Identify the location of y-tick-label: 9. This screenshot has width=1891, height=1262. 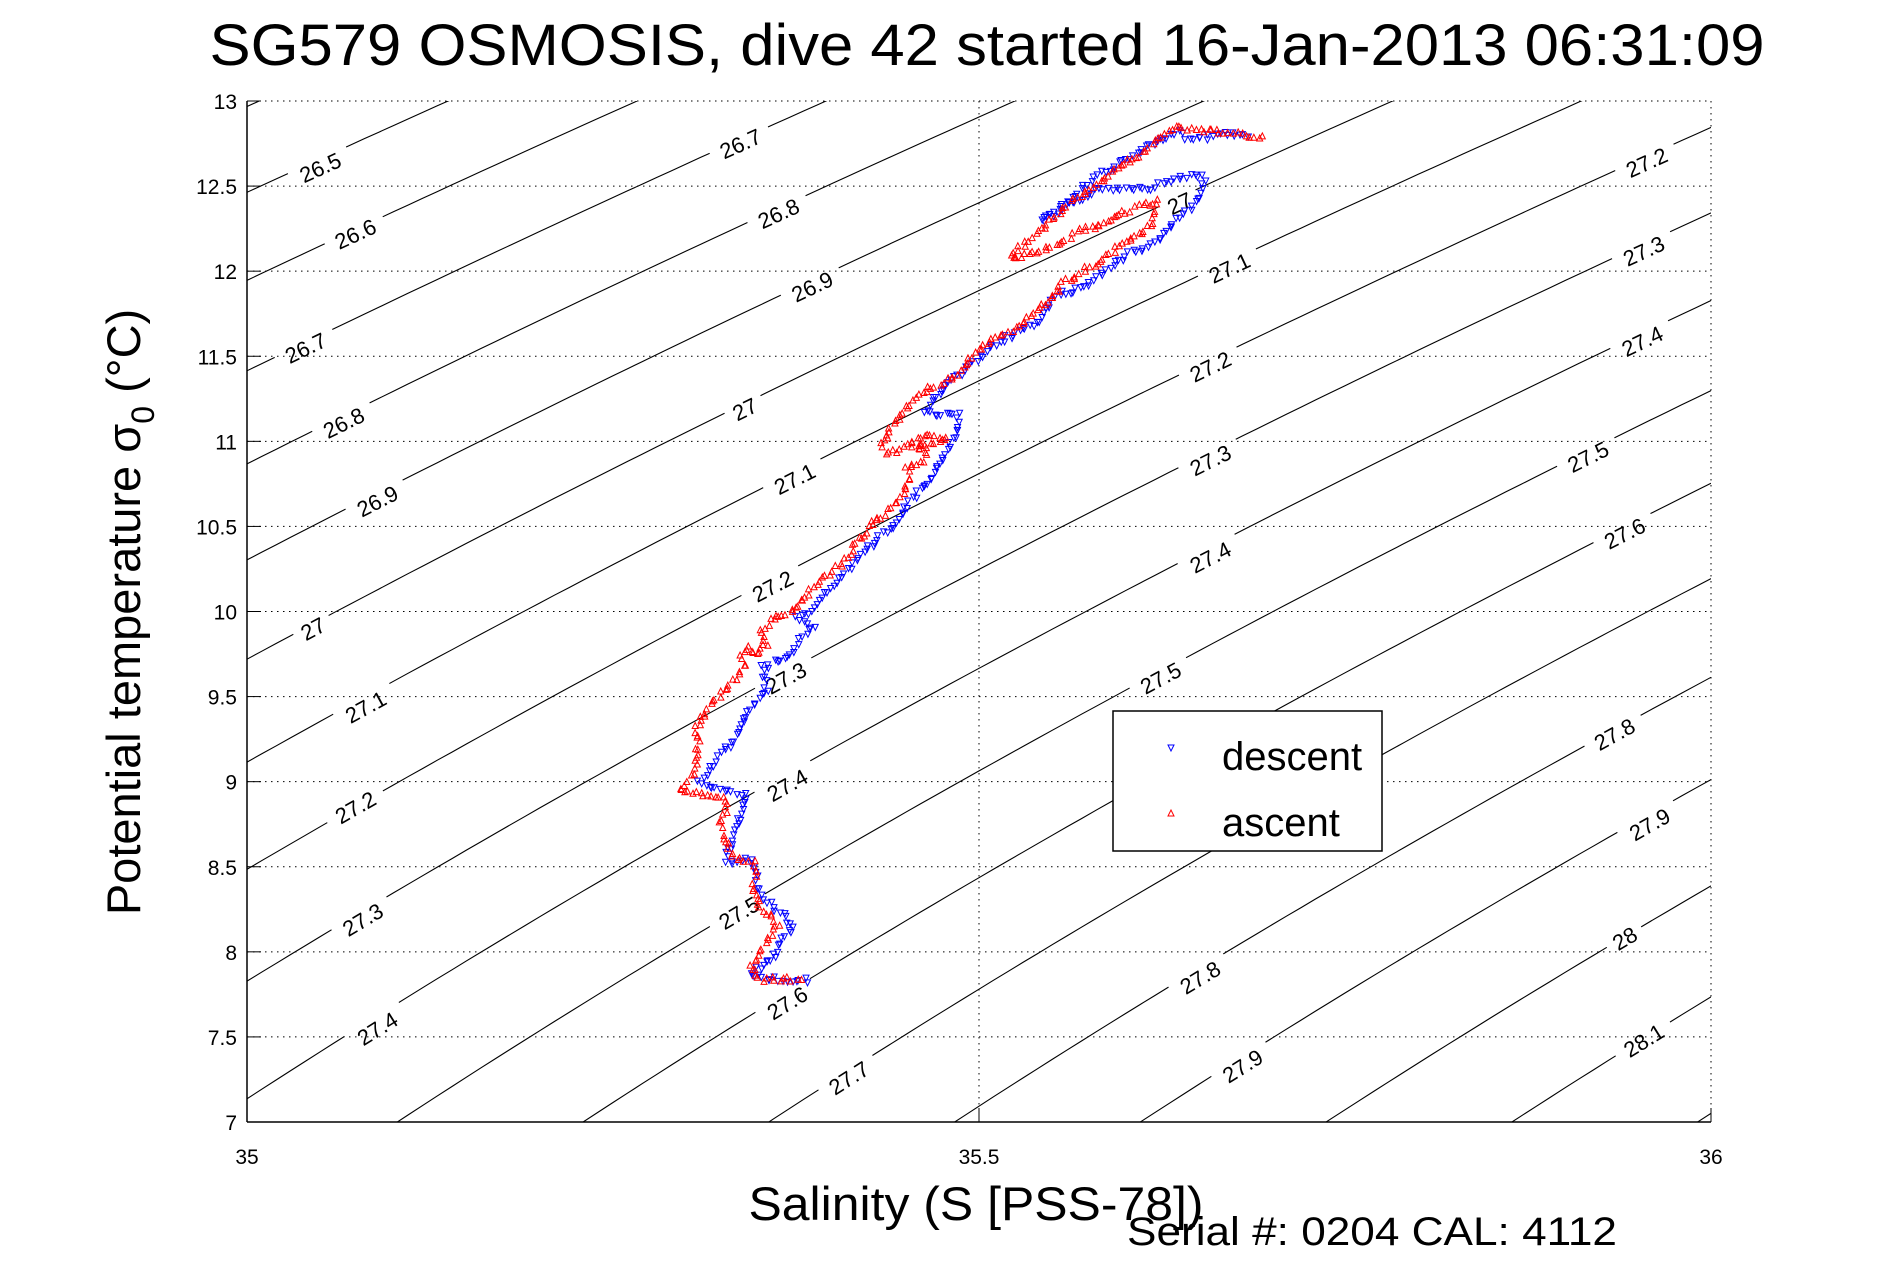
(231, 783).